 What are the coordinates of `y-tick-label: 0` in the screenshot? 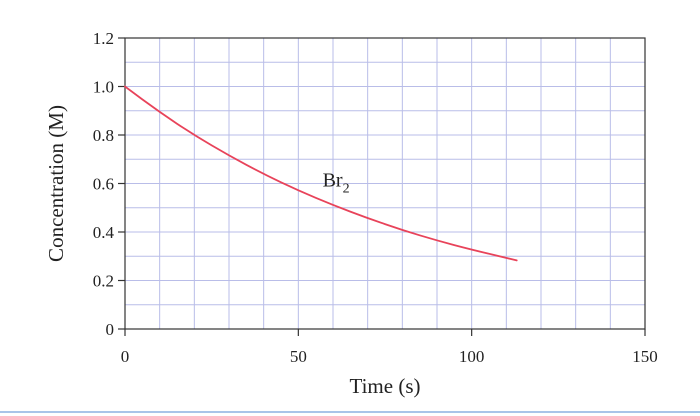 It's located at (110, 329).